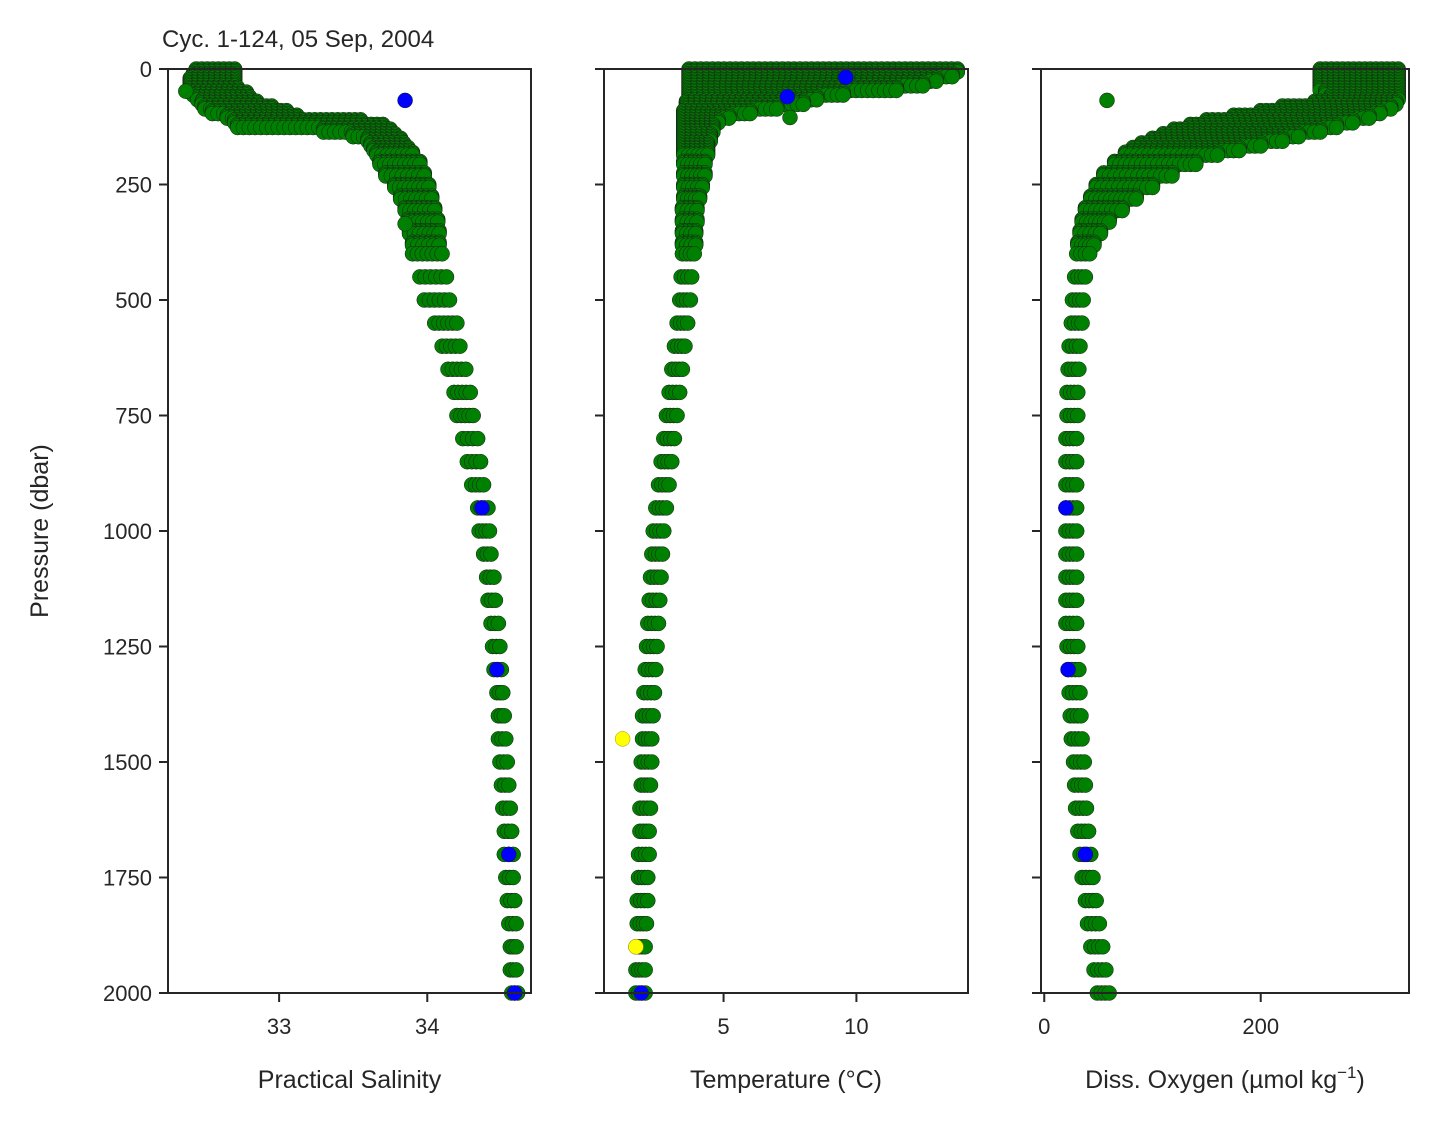  Describe the element at coordinates (127, 531) in the screenshot. I see `y-tick-label: 1000` at that location.